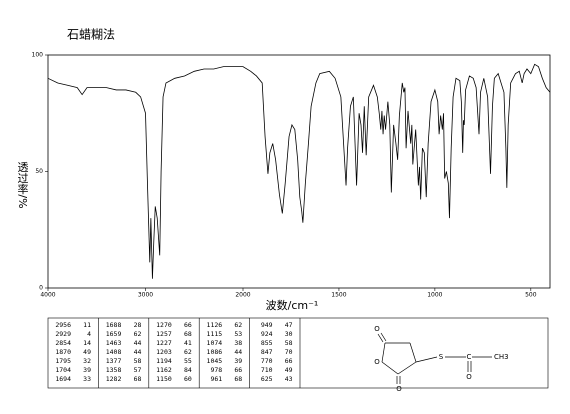 The width and height of the screenshot is (570, 414). What do you see at coordinates (216, 370) in the screenshot?
I see `peak-wavenumber: 978` at bounding box center [216, 370].